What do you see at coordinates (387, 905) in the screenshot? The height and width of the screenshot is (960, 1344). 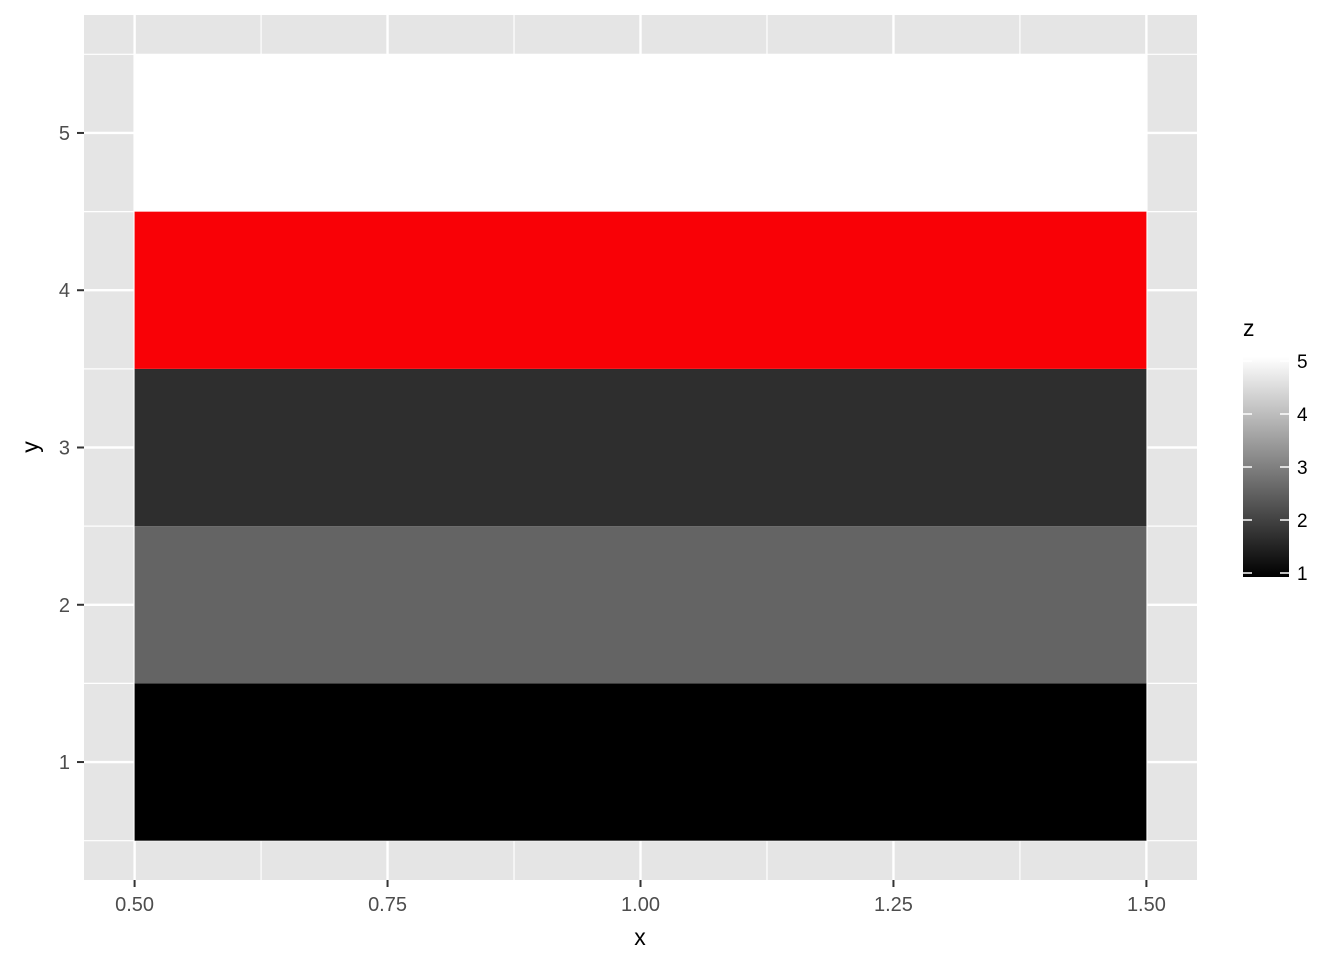 I see `x-tick-label: 0.75` at bounding box center [387, 905].